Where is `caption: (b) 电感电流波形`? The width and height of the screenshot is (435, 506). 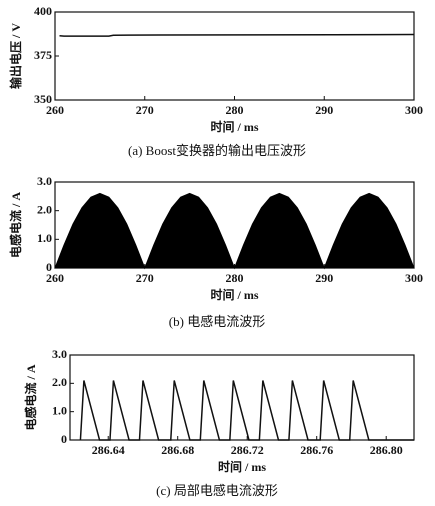
caption: (b) 电感电流波形 is located at coordinates (217, 321).